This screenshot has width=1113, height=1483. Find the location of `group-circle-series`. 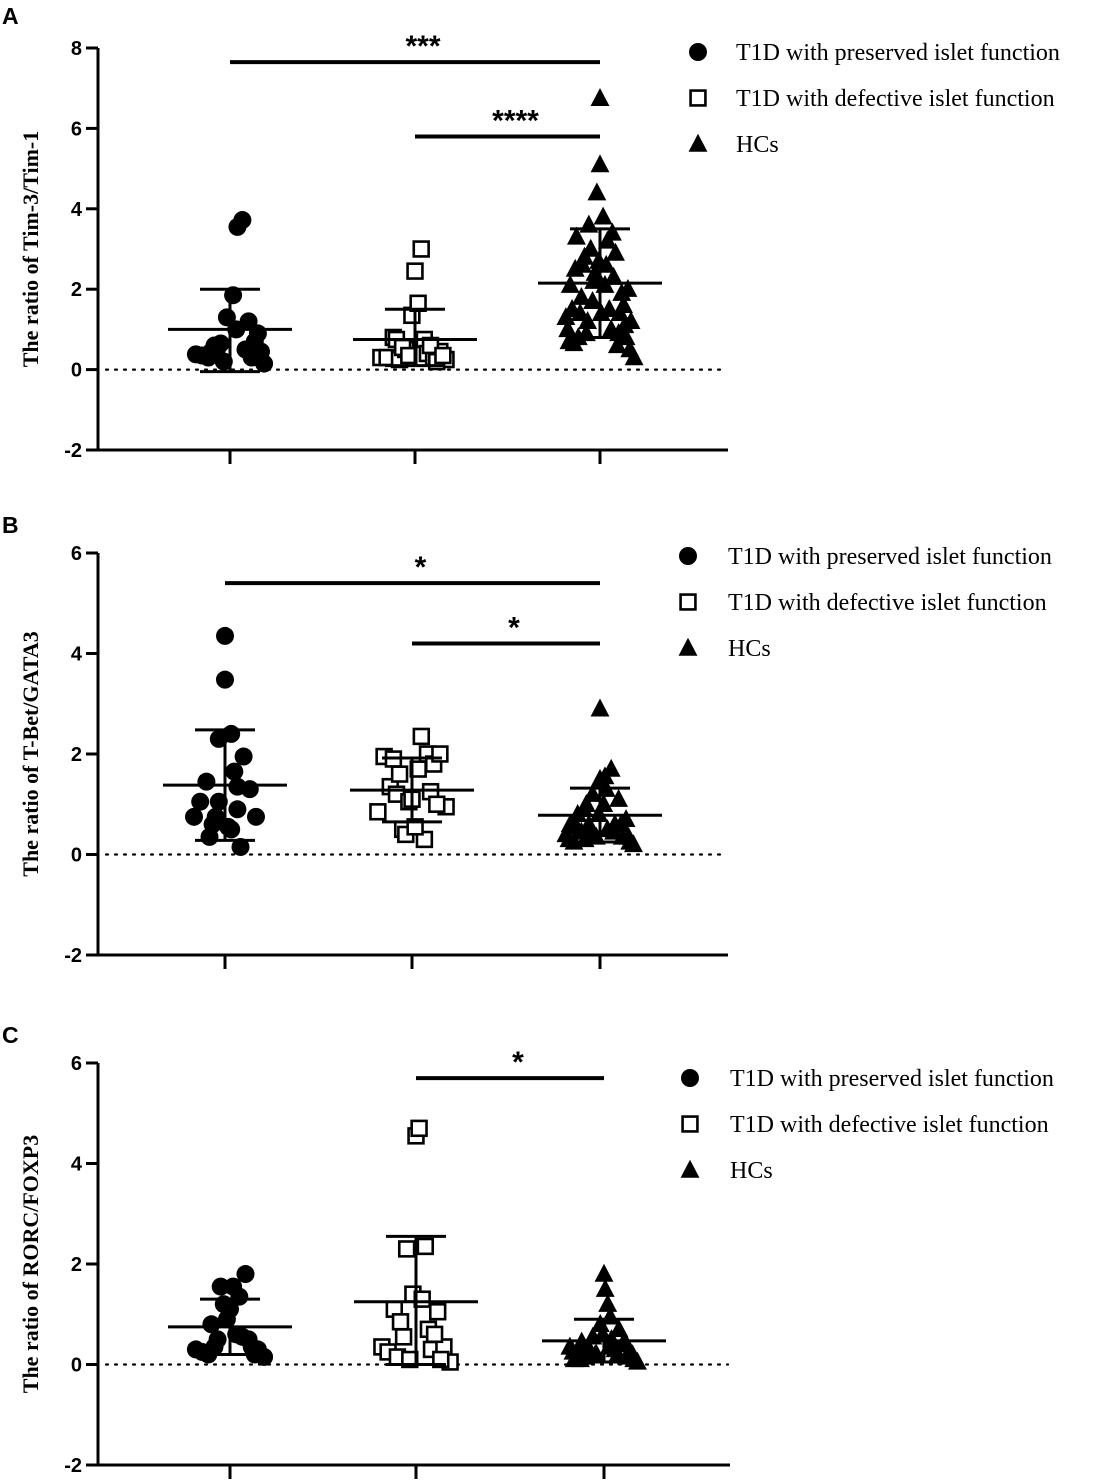

group-circle-series is located at coordinates (230, 1315).